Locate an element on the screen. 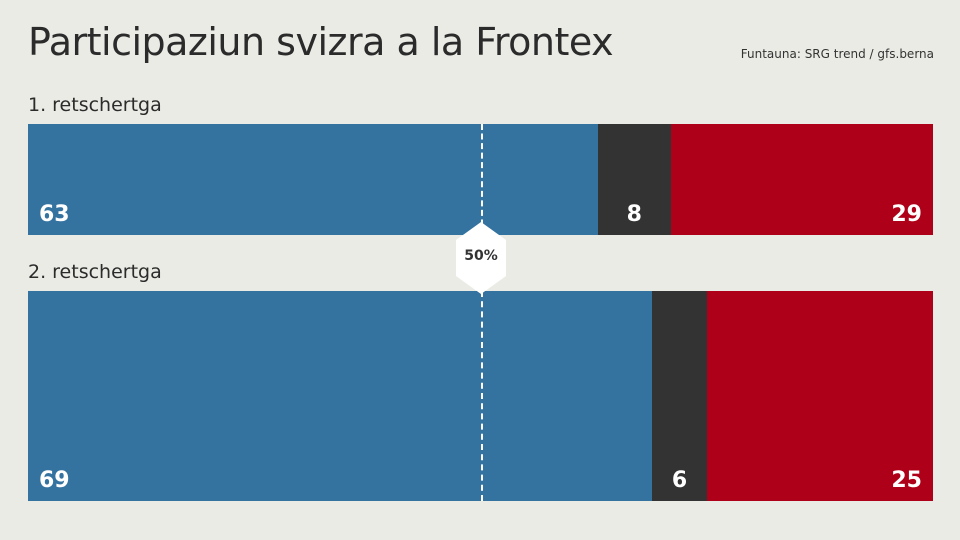 The width and height of the screenshot is (960, 540). bar-value-yes-2: 69 is located at coordinates (54, 480).